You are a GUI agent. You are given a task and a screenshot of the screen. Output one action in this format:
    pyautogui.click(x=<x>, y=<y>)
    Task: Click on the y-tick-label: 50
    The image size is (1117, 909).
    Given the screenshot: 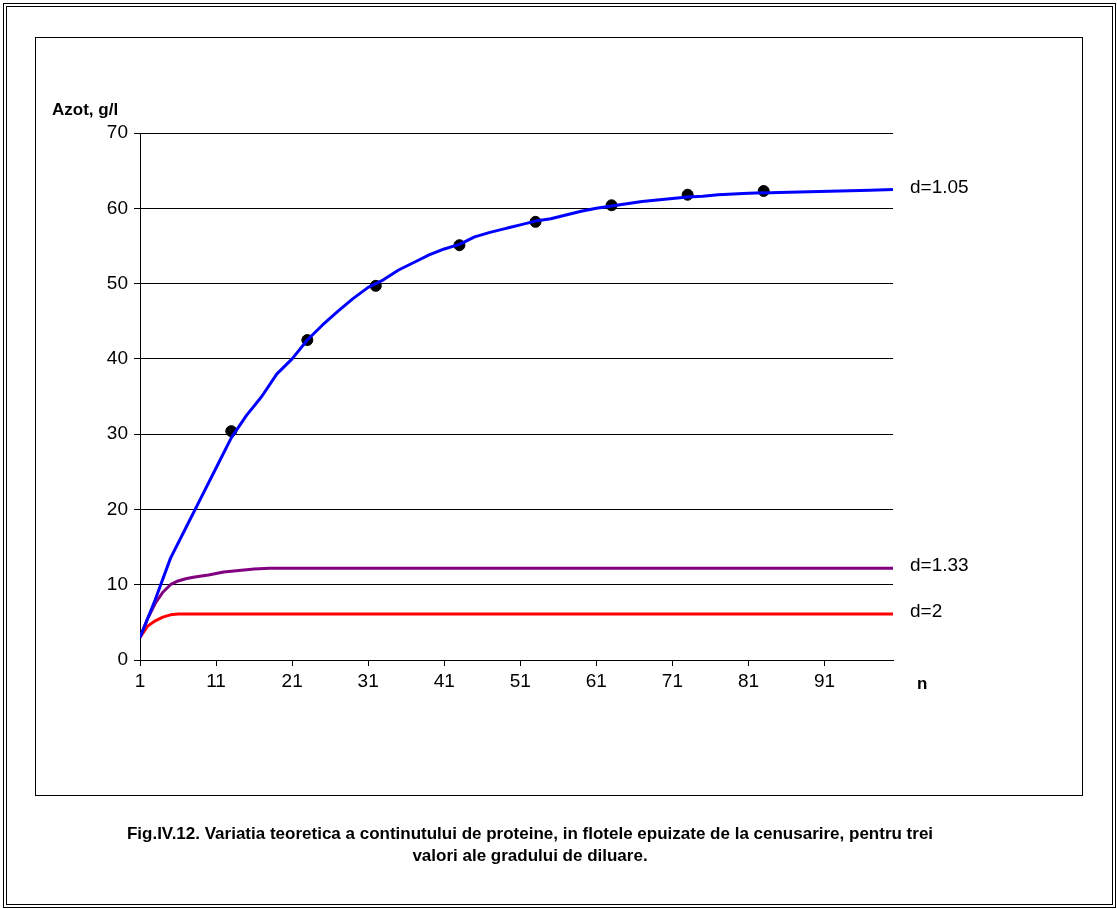 What is the action you would take?
    pyautogui.click(x=117, y=282)
    